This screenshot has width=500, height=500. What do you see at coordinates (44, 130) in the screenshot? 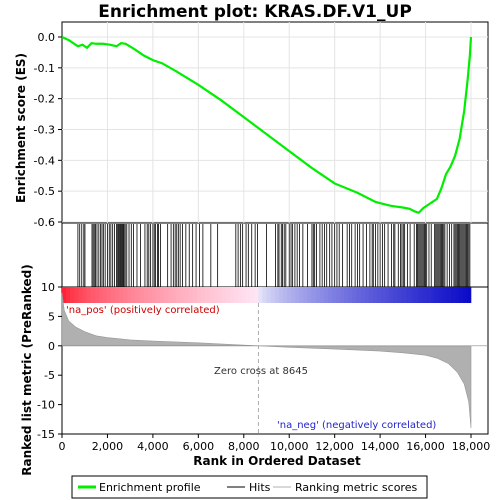
I see `es-tick-label-3: -0.3` at bounding box center [44, 130].